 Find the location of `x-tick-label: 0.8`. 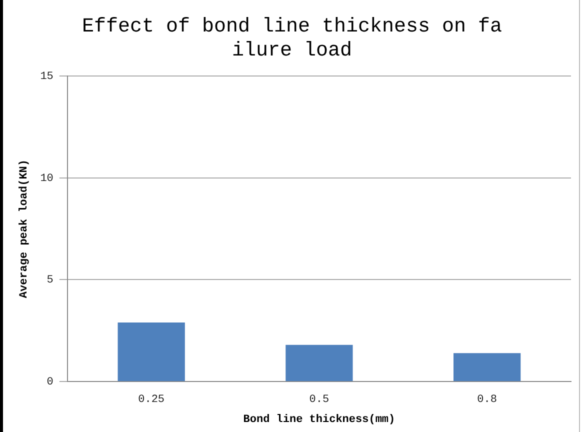

x-tick-label: 0.8 is located at coordinates (487, 400).